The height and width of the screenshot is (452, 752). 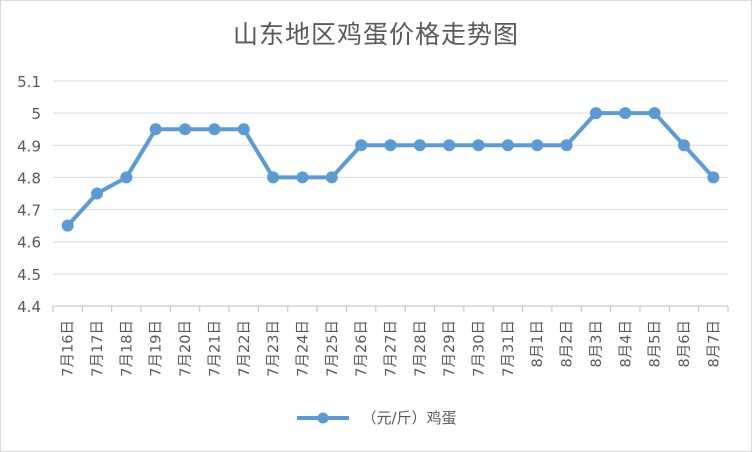 I want to click on x-tick-label: 7月31日, so click(x=509, y=348).